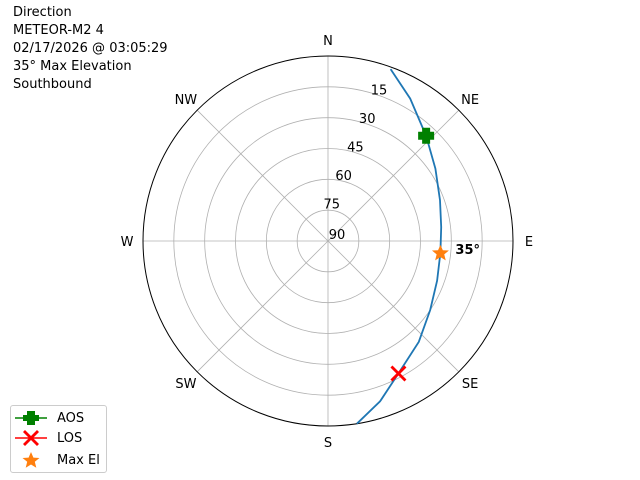  I want to click on legend-label: LOS, so click(70, 438).